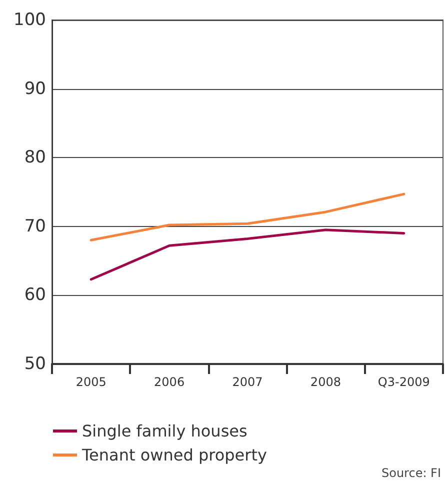  Describe the element at coordinates (325, 382) in the screenshot. I see `x-tick-label: 2008` at that location.